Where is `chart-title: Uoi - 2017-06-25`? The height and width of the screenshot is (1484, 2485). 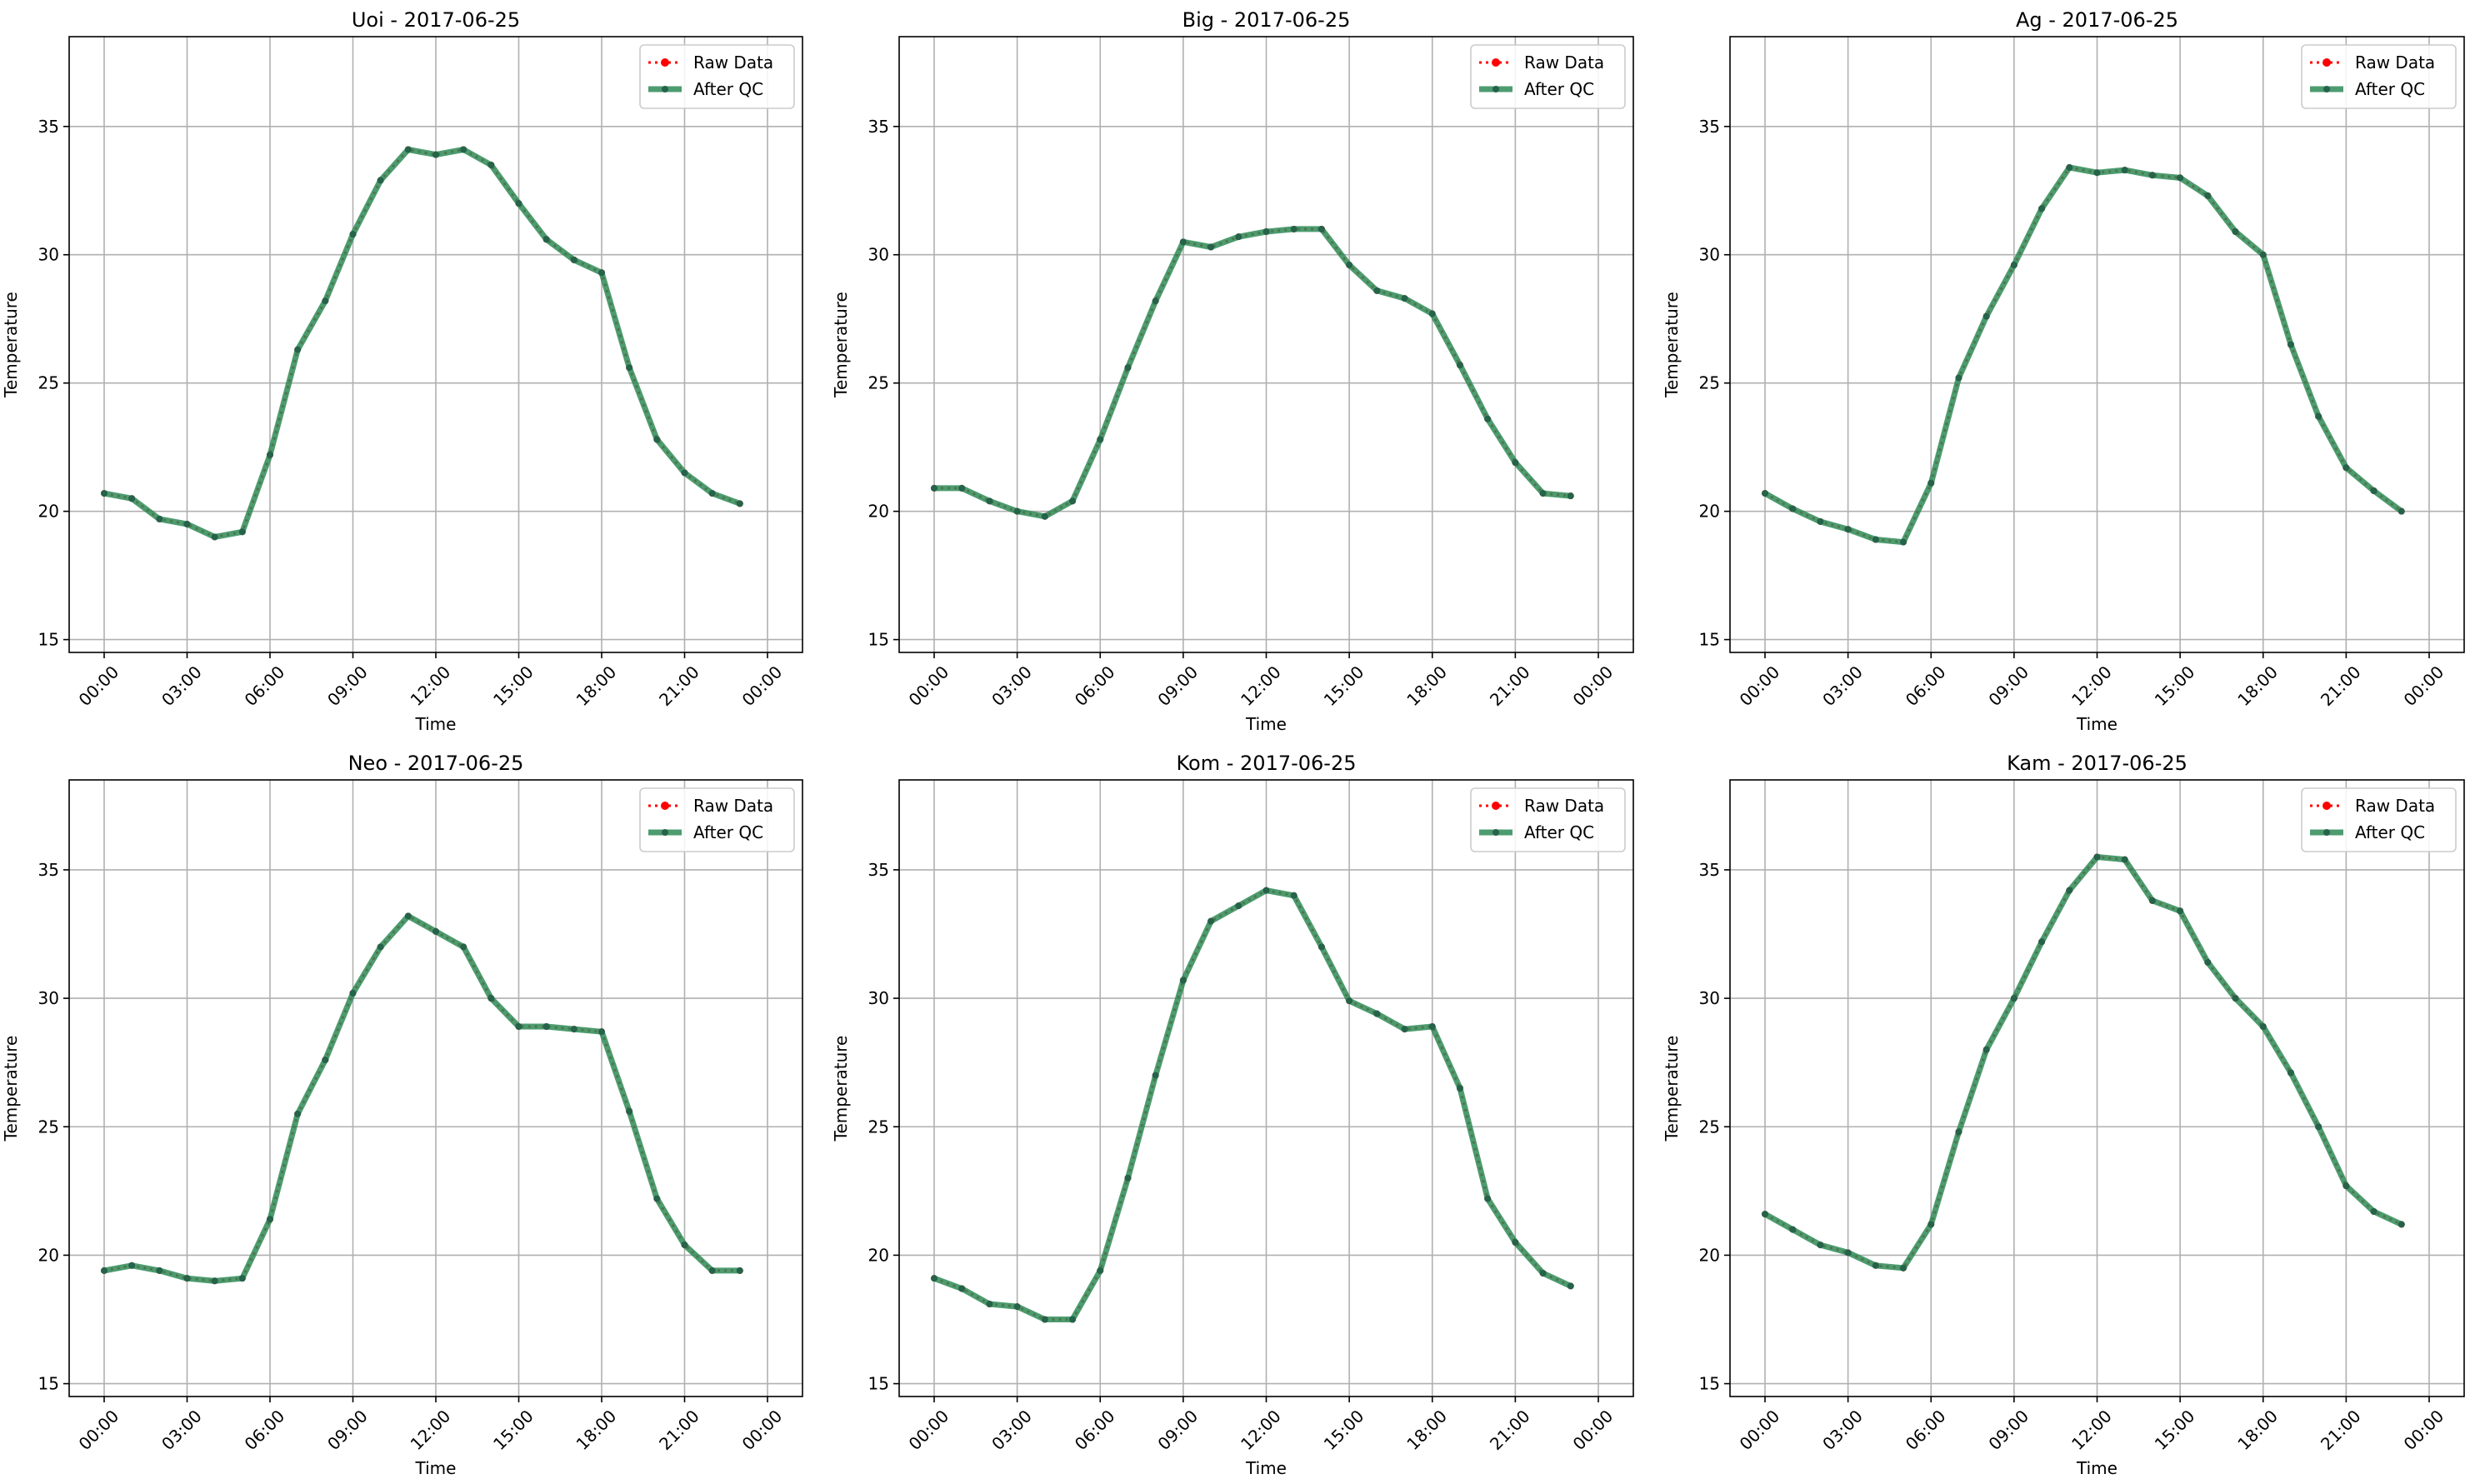 chart-title: Uoi - 2017-06-25 is located at coordinates (436, 20).